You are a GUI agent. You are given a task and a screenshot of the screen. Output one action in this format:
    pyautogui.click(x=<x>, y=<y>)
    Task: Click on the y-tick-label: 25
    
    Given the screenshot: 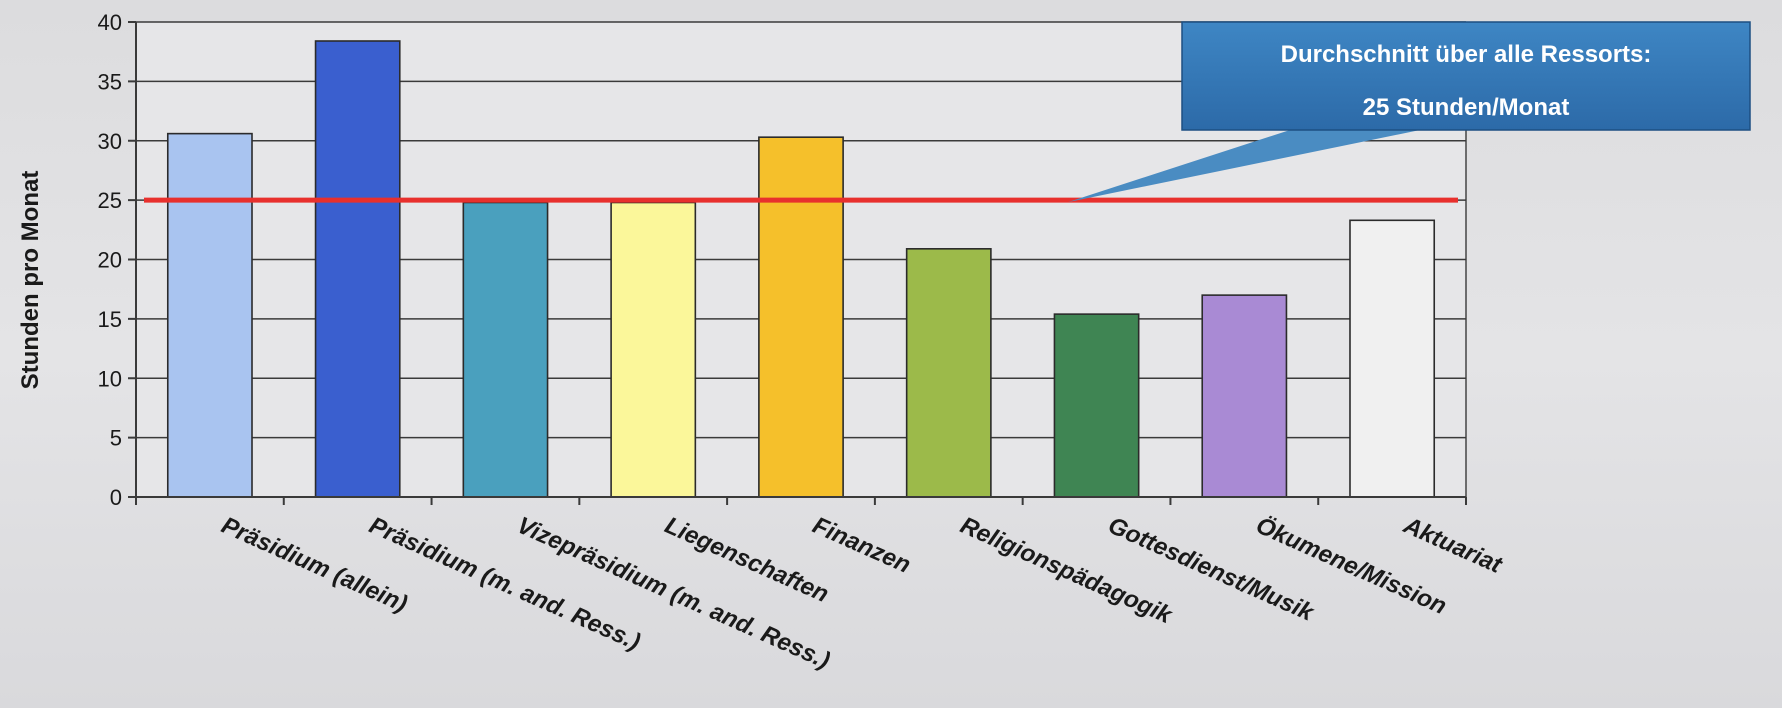 What is the action you would take?
    pyautogui.click(x=110, y=200)
    